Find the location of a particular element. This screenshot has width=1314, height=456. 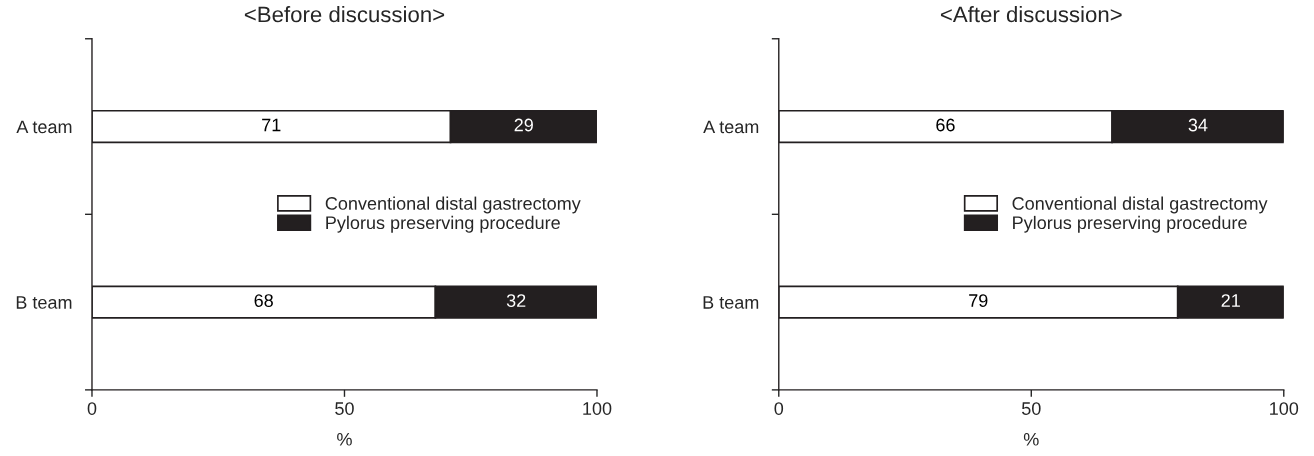

data-label: 29 is located at coordinates (523, 125).